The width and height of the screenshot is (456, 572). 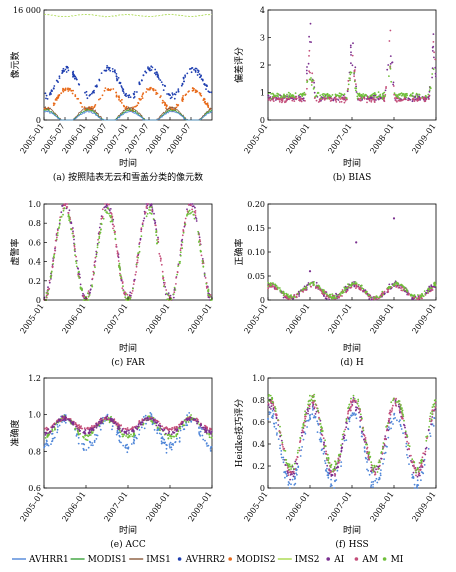 I want to click on x-tick-label: 2008–01, so click(x=157, y=506).